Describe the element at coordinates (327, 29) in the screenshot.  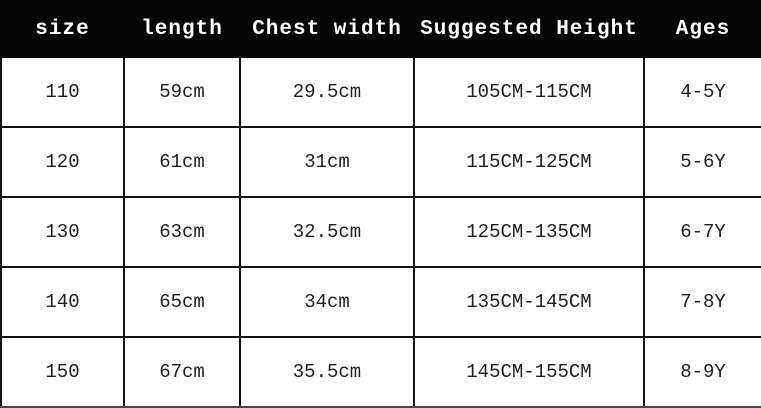
I see `header-cell-chest-width: Chest width` at that location.